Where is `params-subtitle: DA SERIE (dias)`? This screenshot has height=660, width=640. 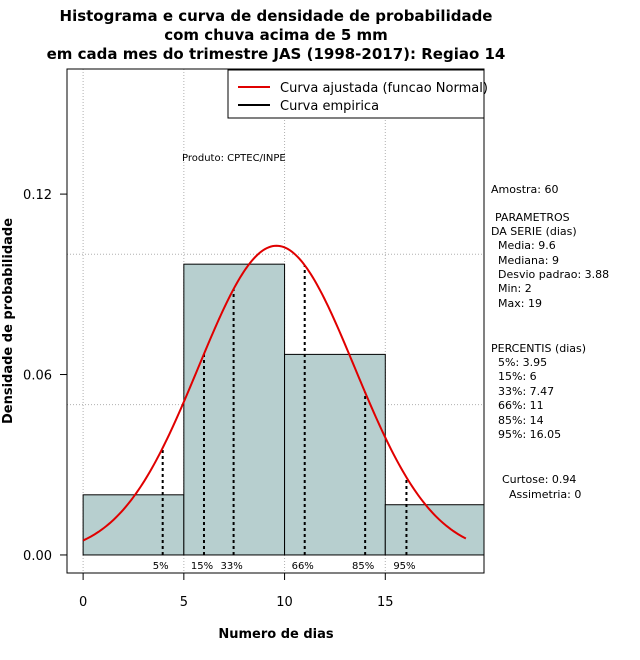 params-subtitle: DA SERIE (dias) is located at coordinates (534, 231).